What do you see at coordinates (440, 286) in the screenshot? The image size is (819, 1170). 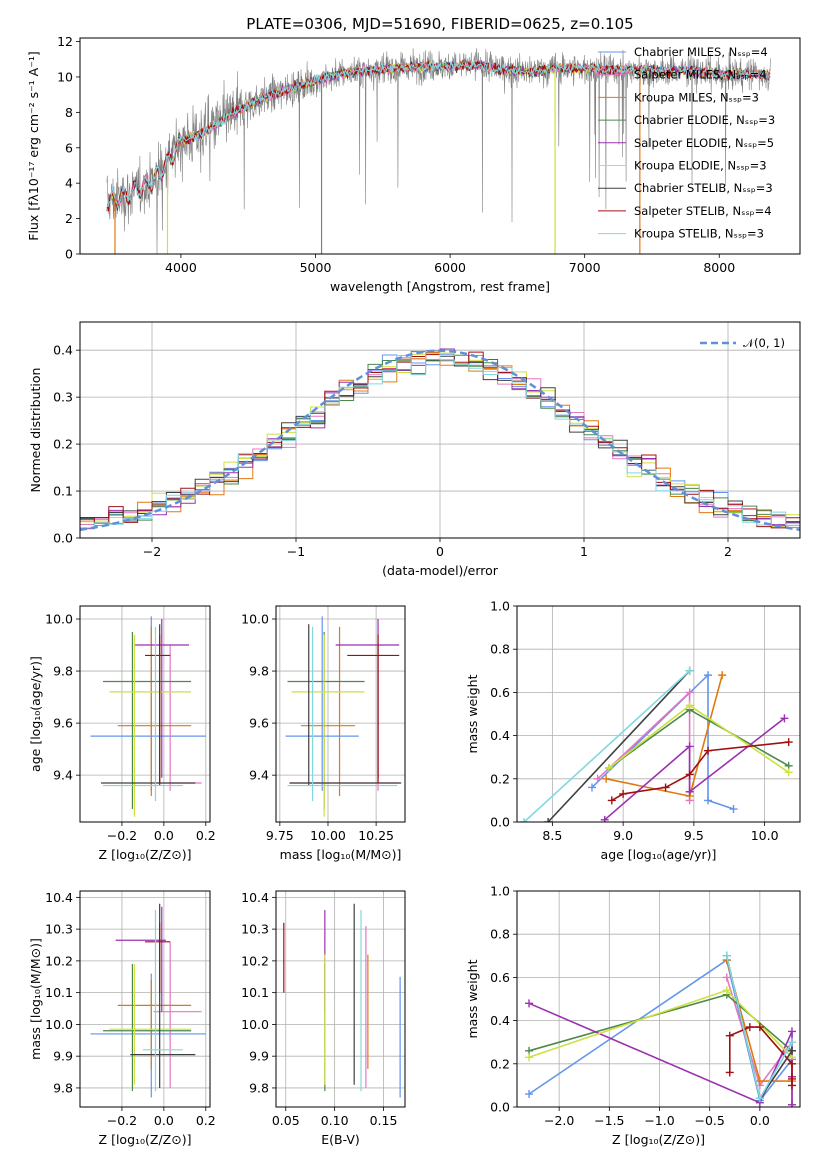 I see `x-axis-label: wavelength [Angstrom, rest frame]` at bounding box center [440, 286].